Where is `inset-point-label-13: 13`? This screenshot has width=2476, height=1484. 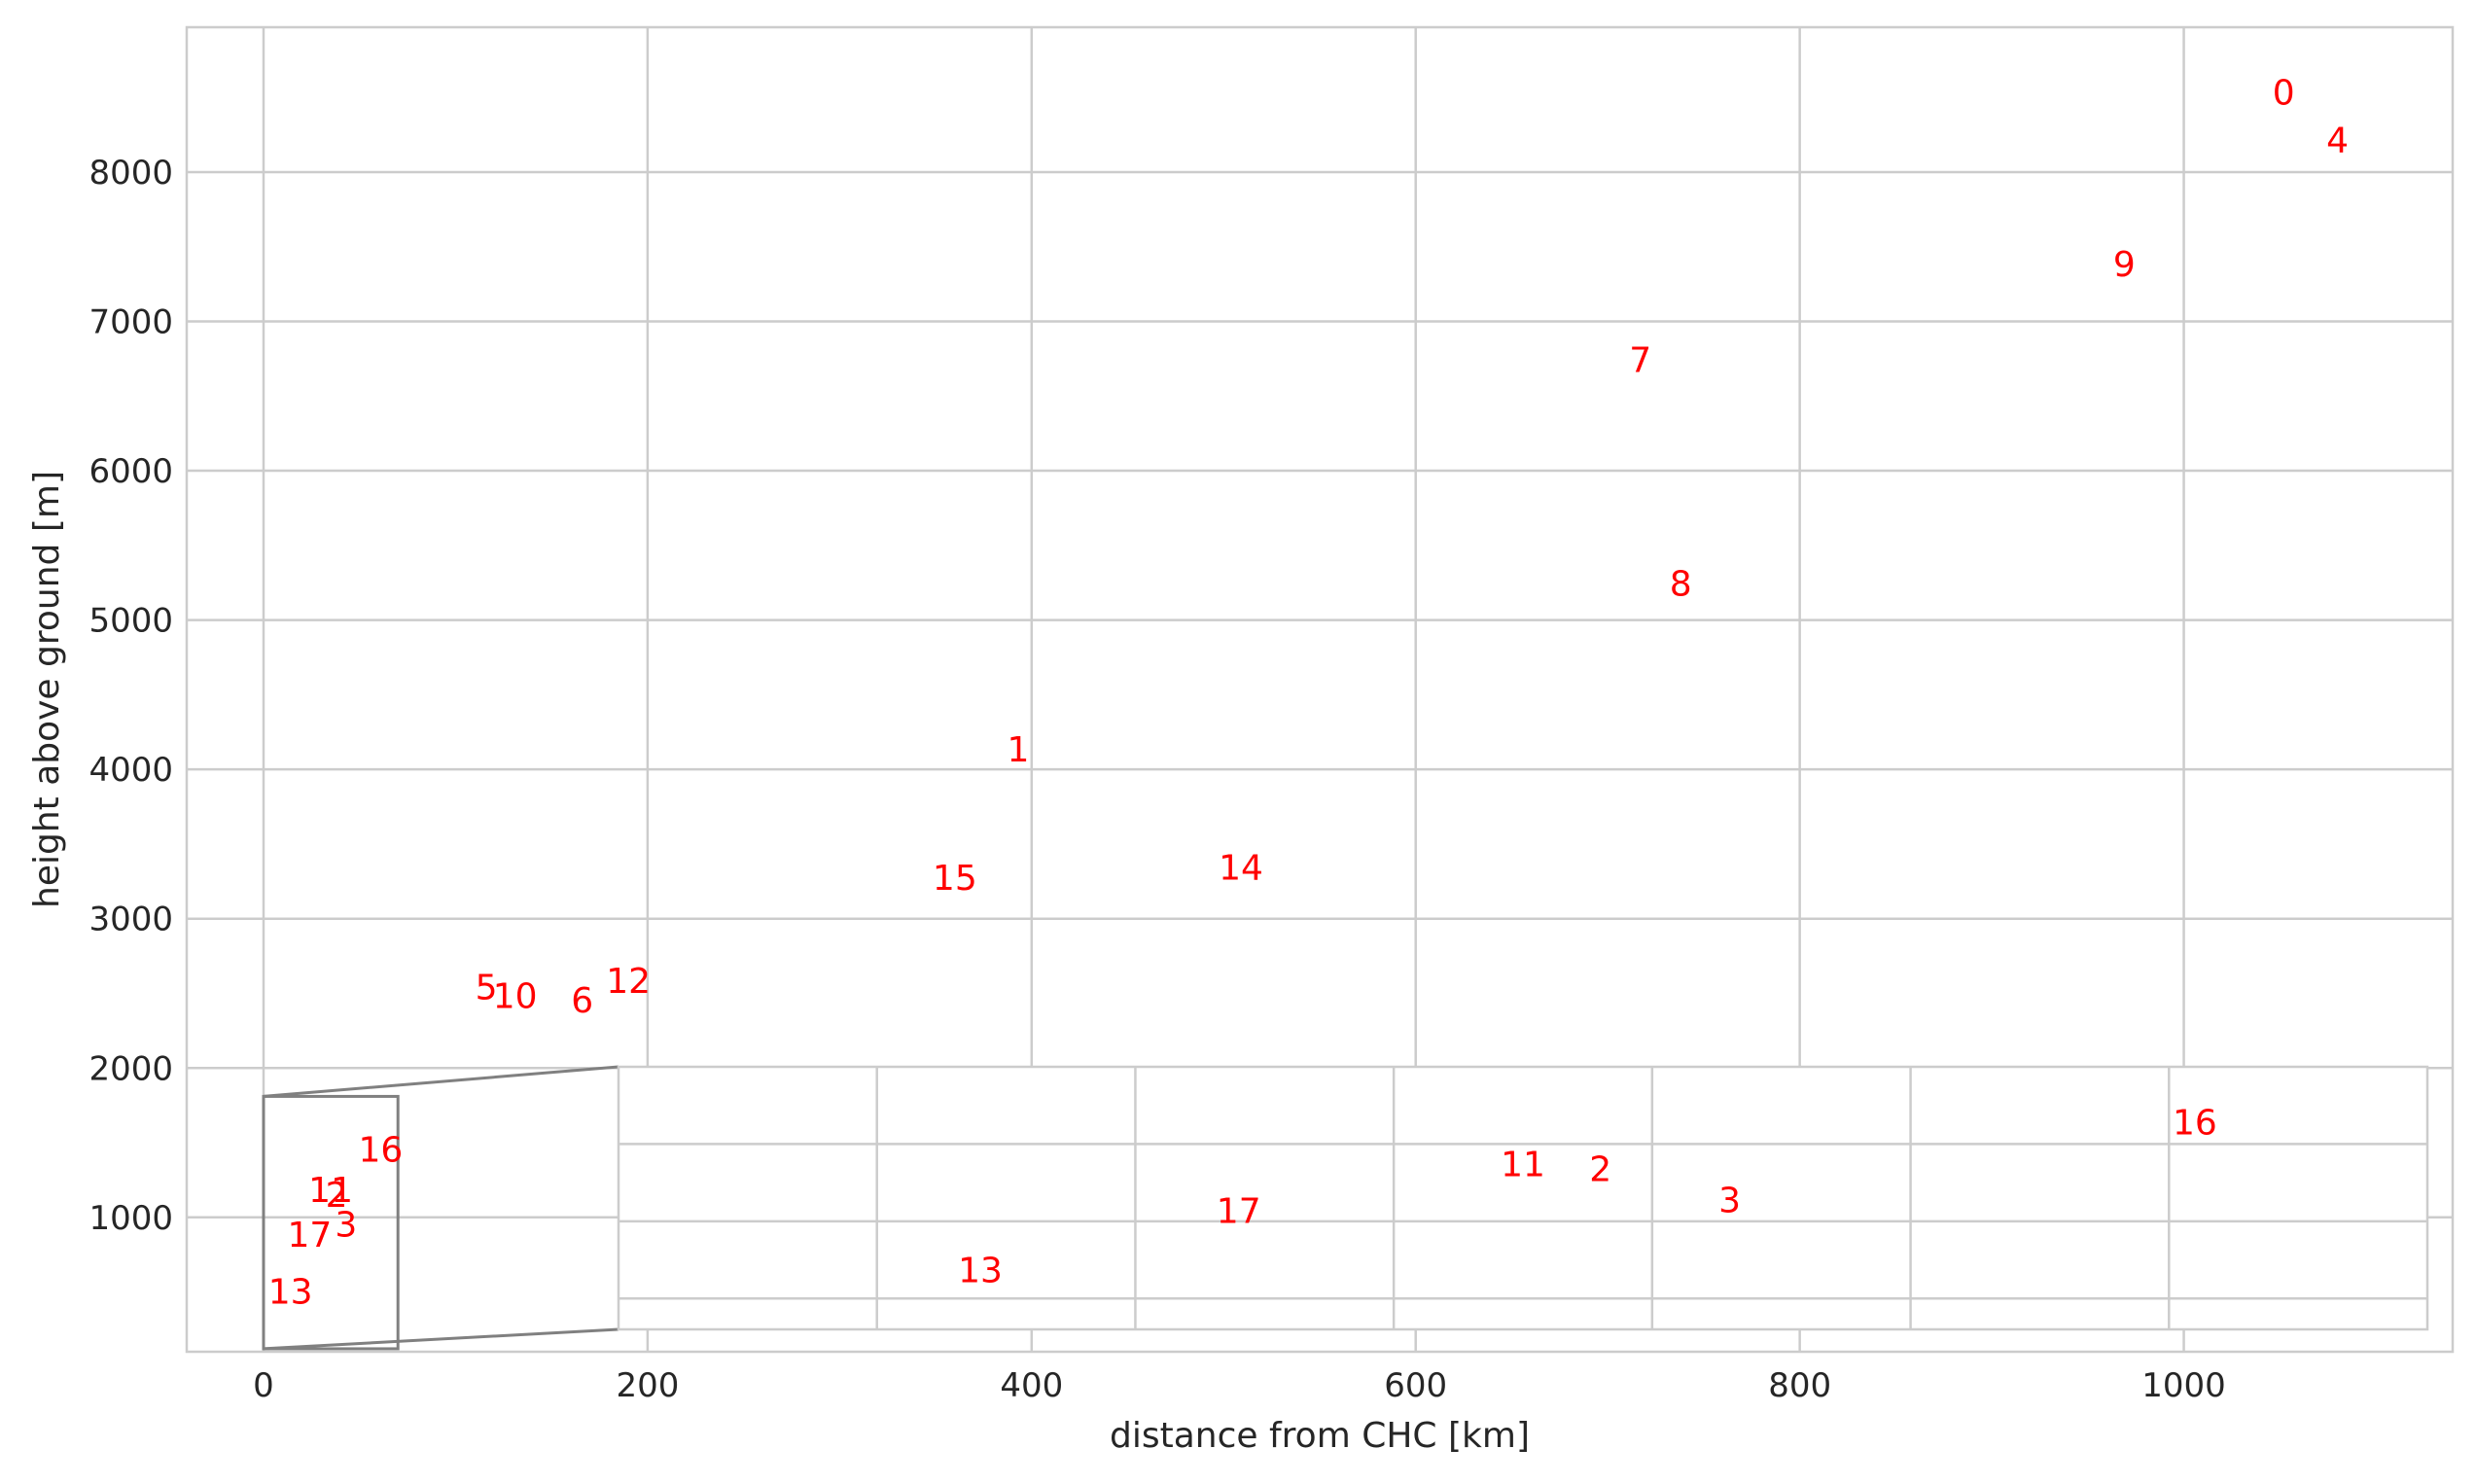
inset-point-label-13: 13 is located at coordinates (980, 1271).